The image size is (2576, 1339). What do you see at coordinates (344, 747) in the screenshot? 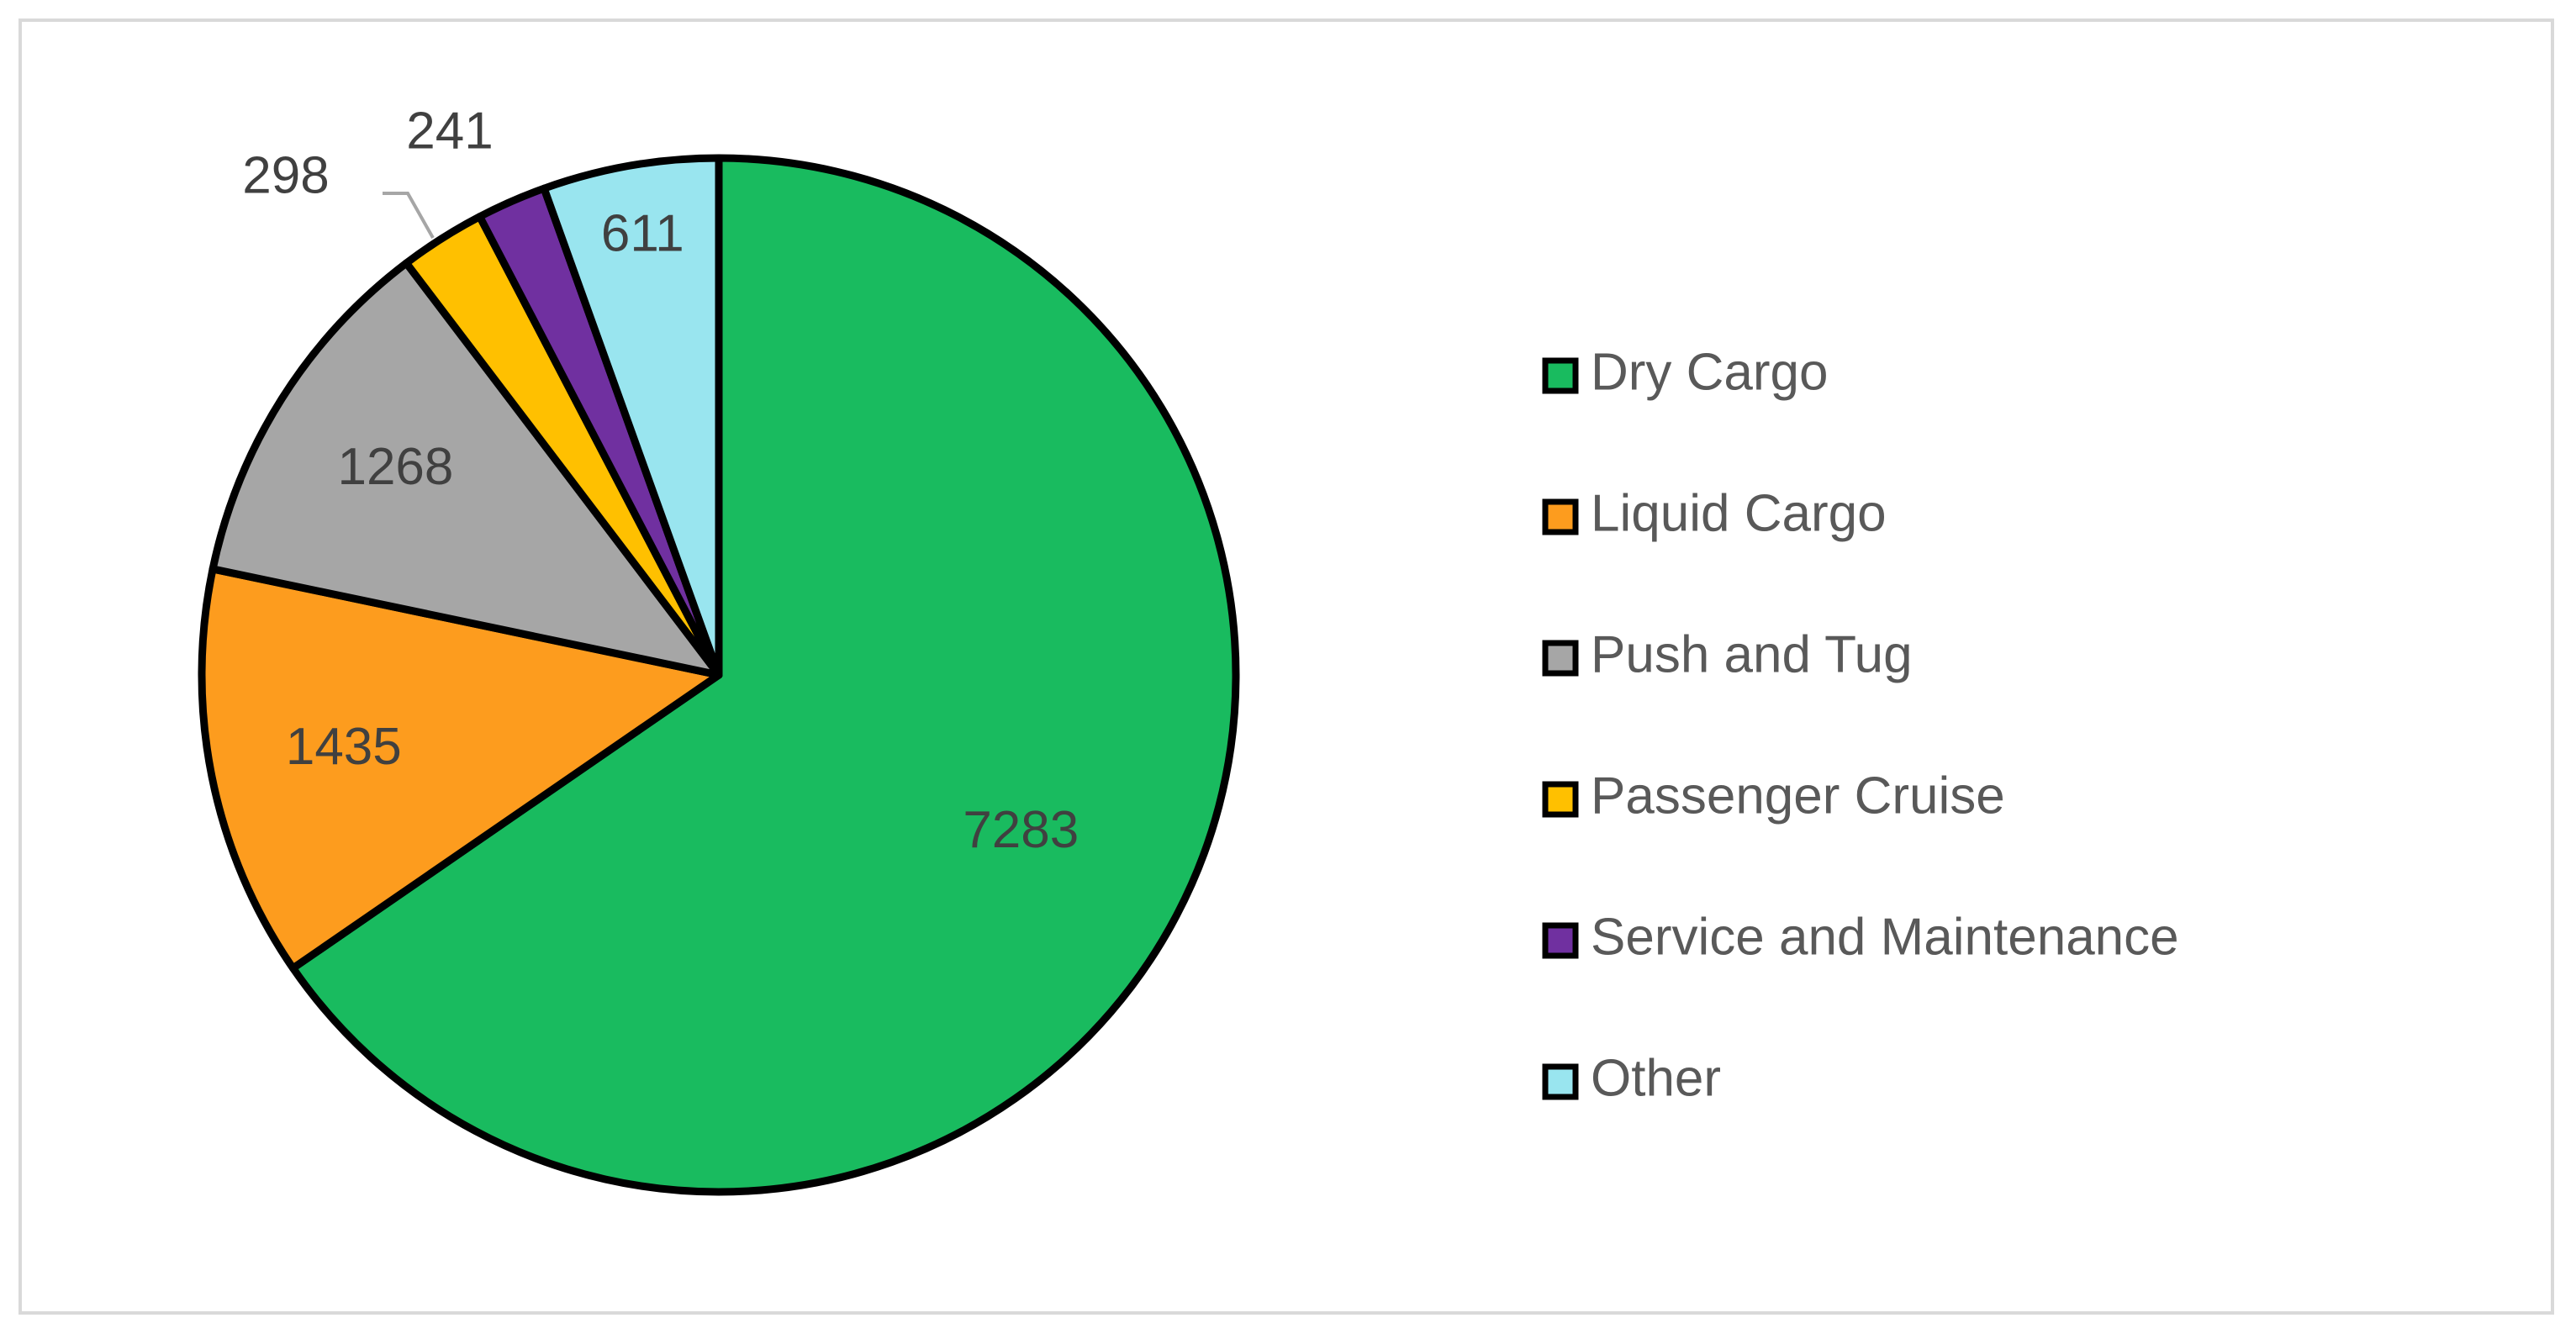
I see `data-label-liquid-cargo: 1435` at bounding box center [344, 747].